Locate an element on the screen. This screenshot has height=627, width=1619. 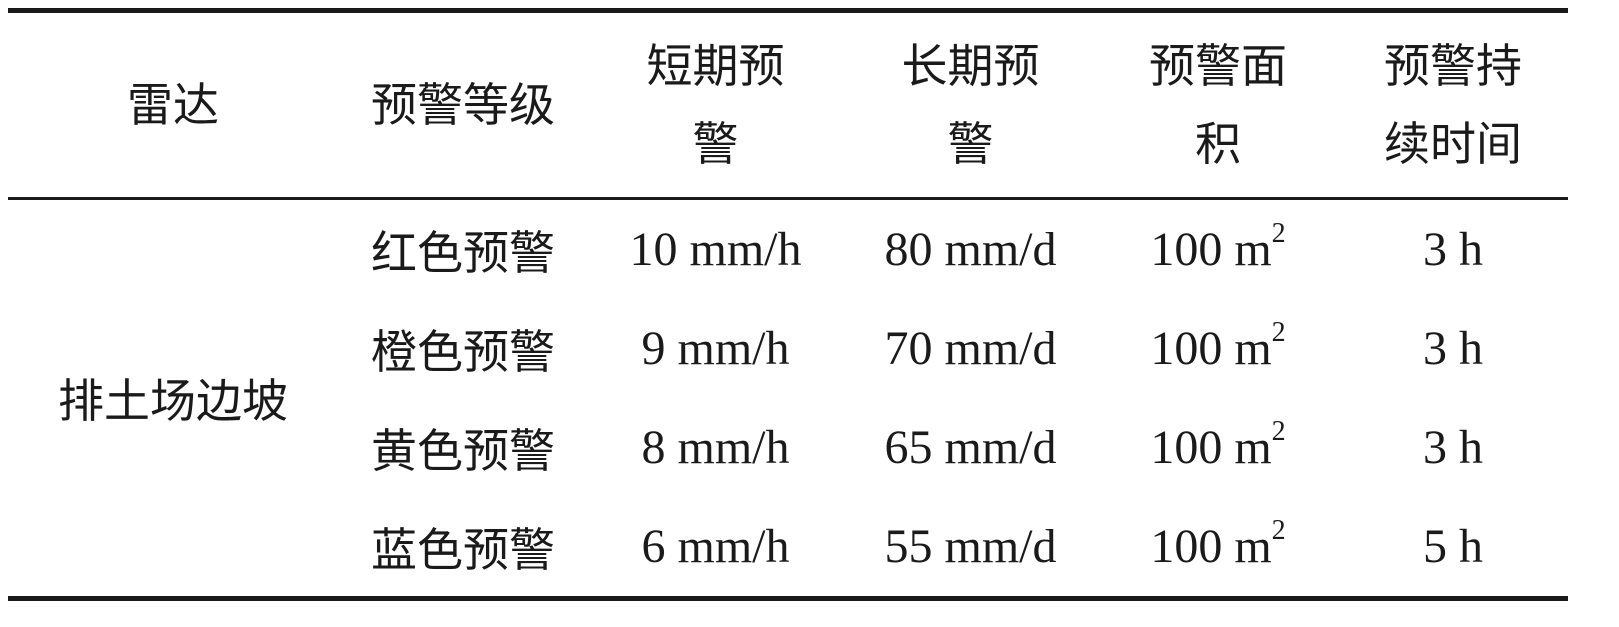
radar-group: 排土场边坡 is located at coordinates (173, 401).